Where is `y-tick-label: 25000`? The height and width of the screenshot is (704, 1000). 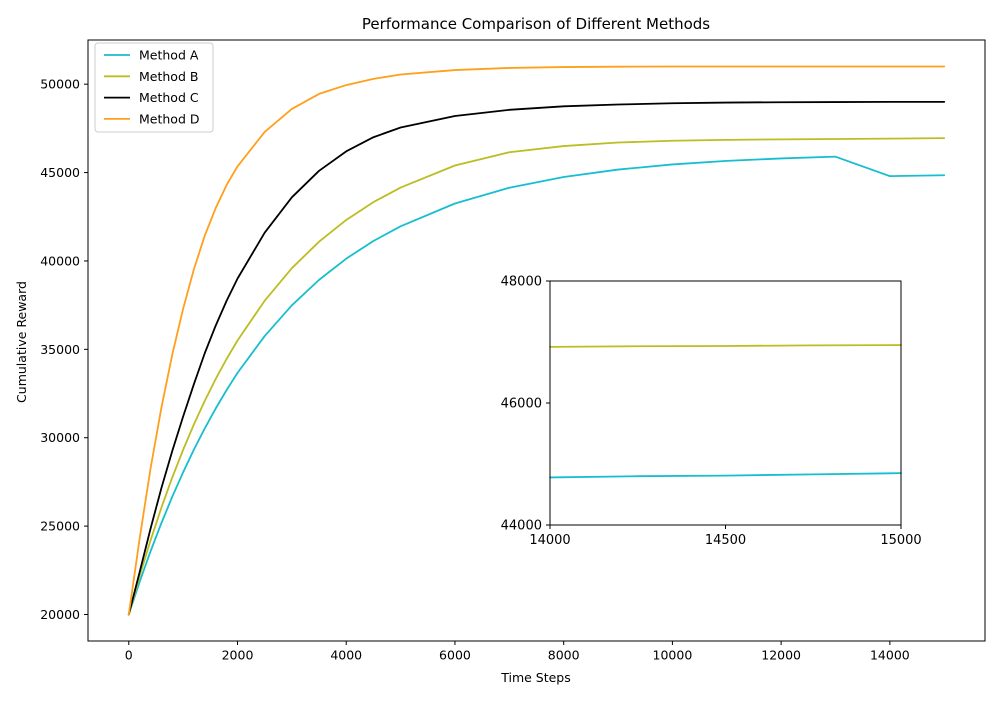
y-tick-label: 25000 is located at coordinates (60, 526).